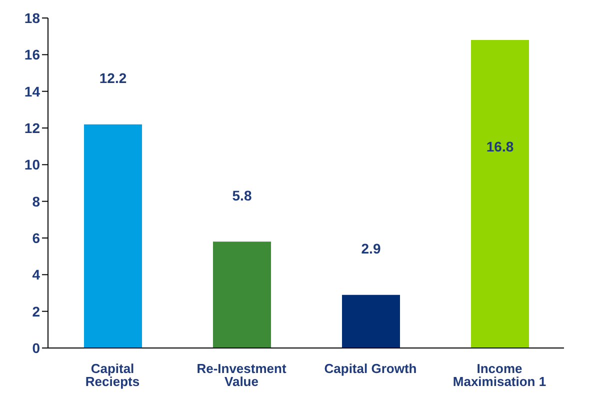 This screenshot has height=404, width=592. Describe the element at coordinates (36, 348) in the screenshot. I see `y-tick-label: 0` at that location.